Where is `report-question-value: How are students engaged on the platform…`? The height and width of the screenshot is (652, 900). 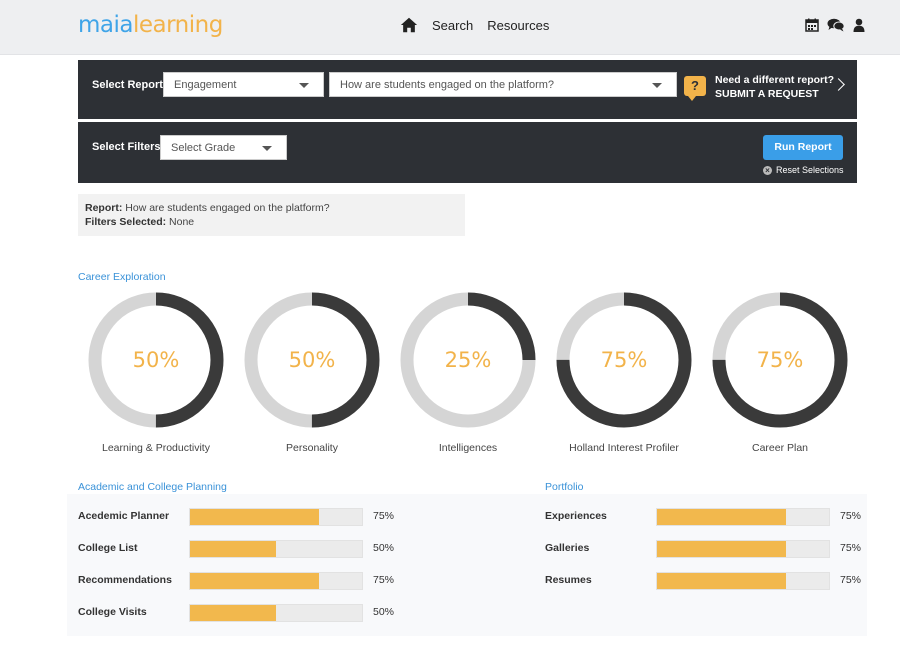
report-question-value: How are students engaged on the platform… is located at coordinates (447, 85).